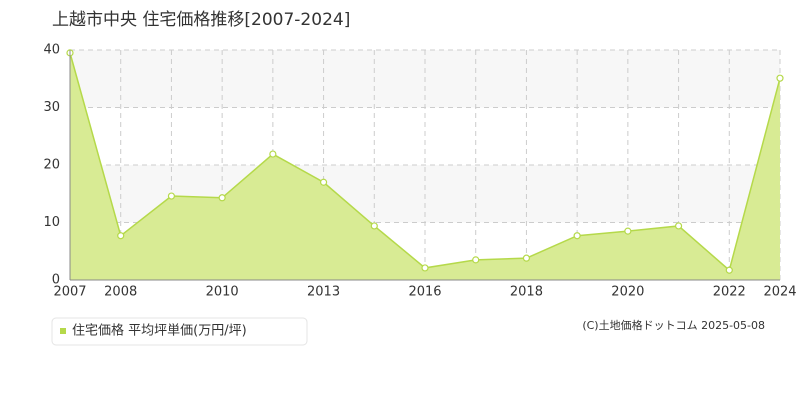  I want to click on x-tick-label: 2022, so click(729, 292).